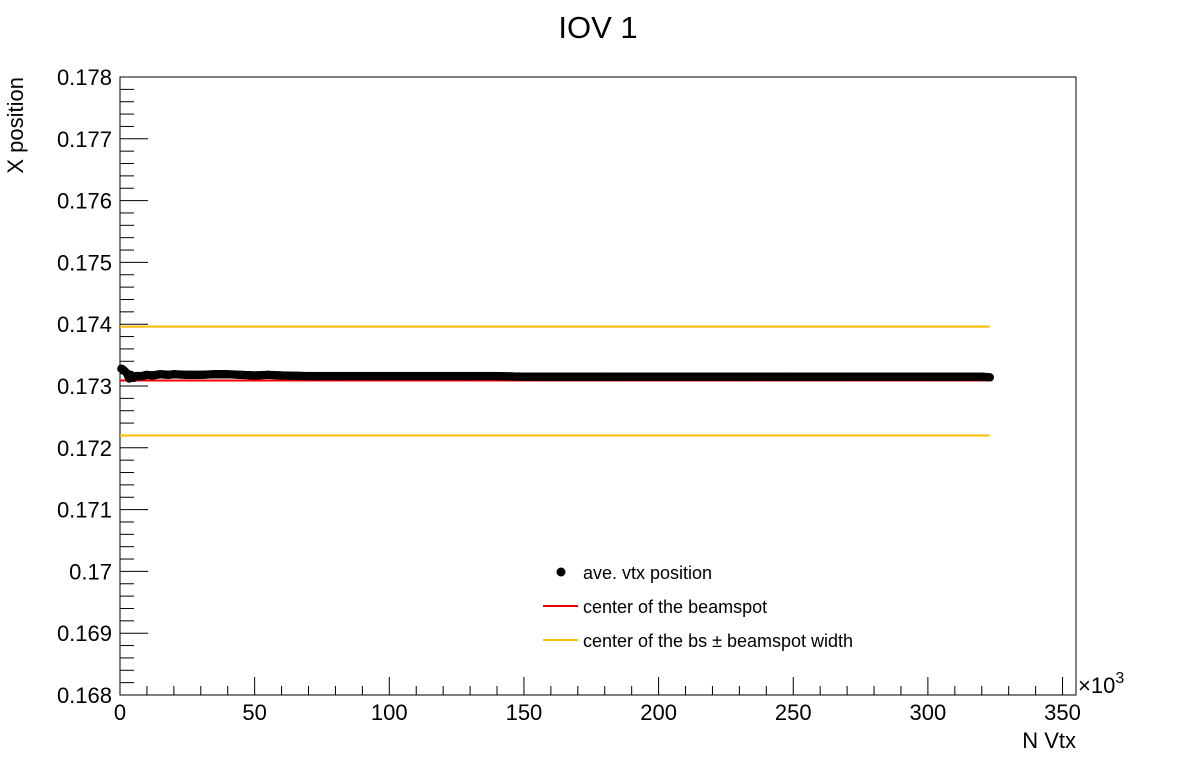 The width and height of the screenshot is (1196, 772). What do you see at coordinates (675, 607) in the screenshot?
I see `legend-label: center of the beamspot` at bounding box center [675, 607].